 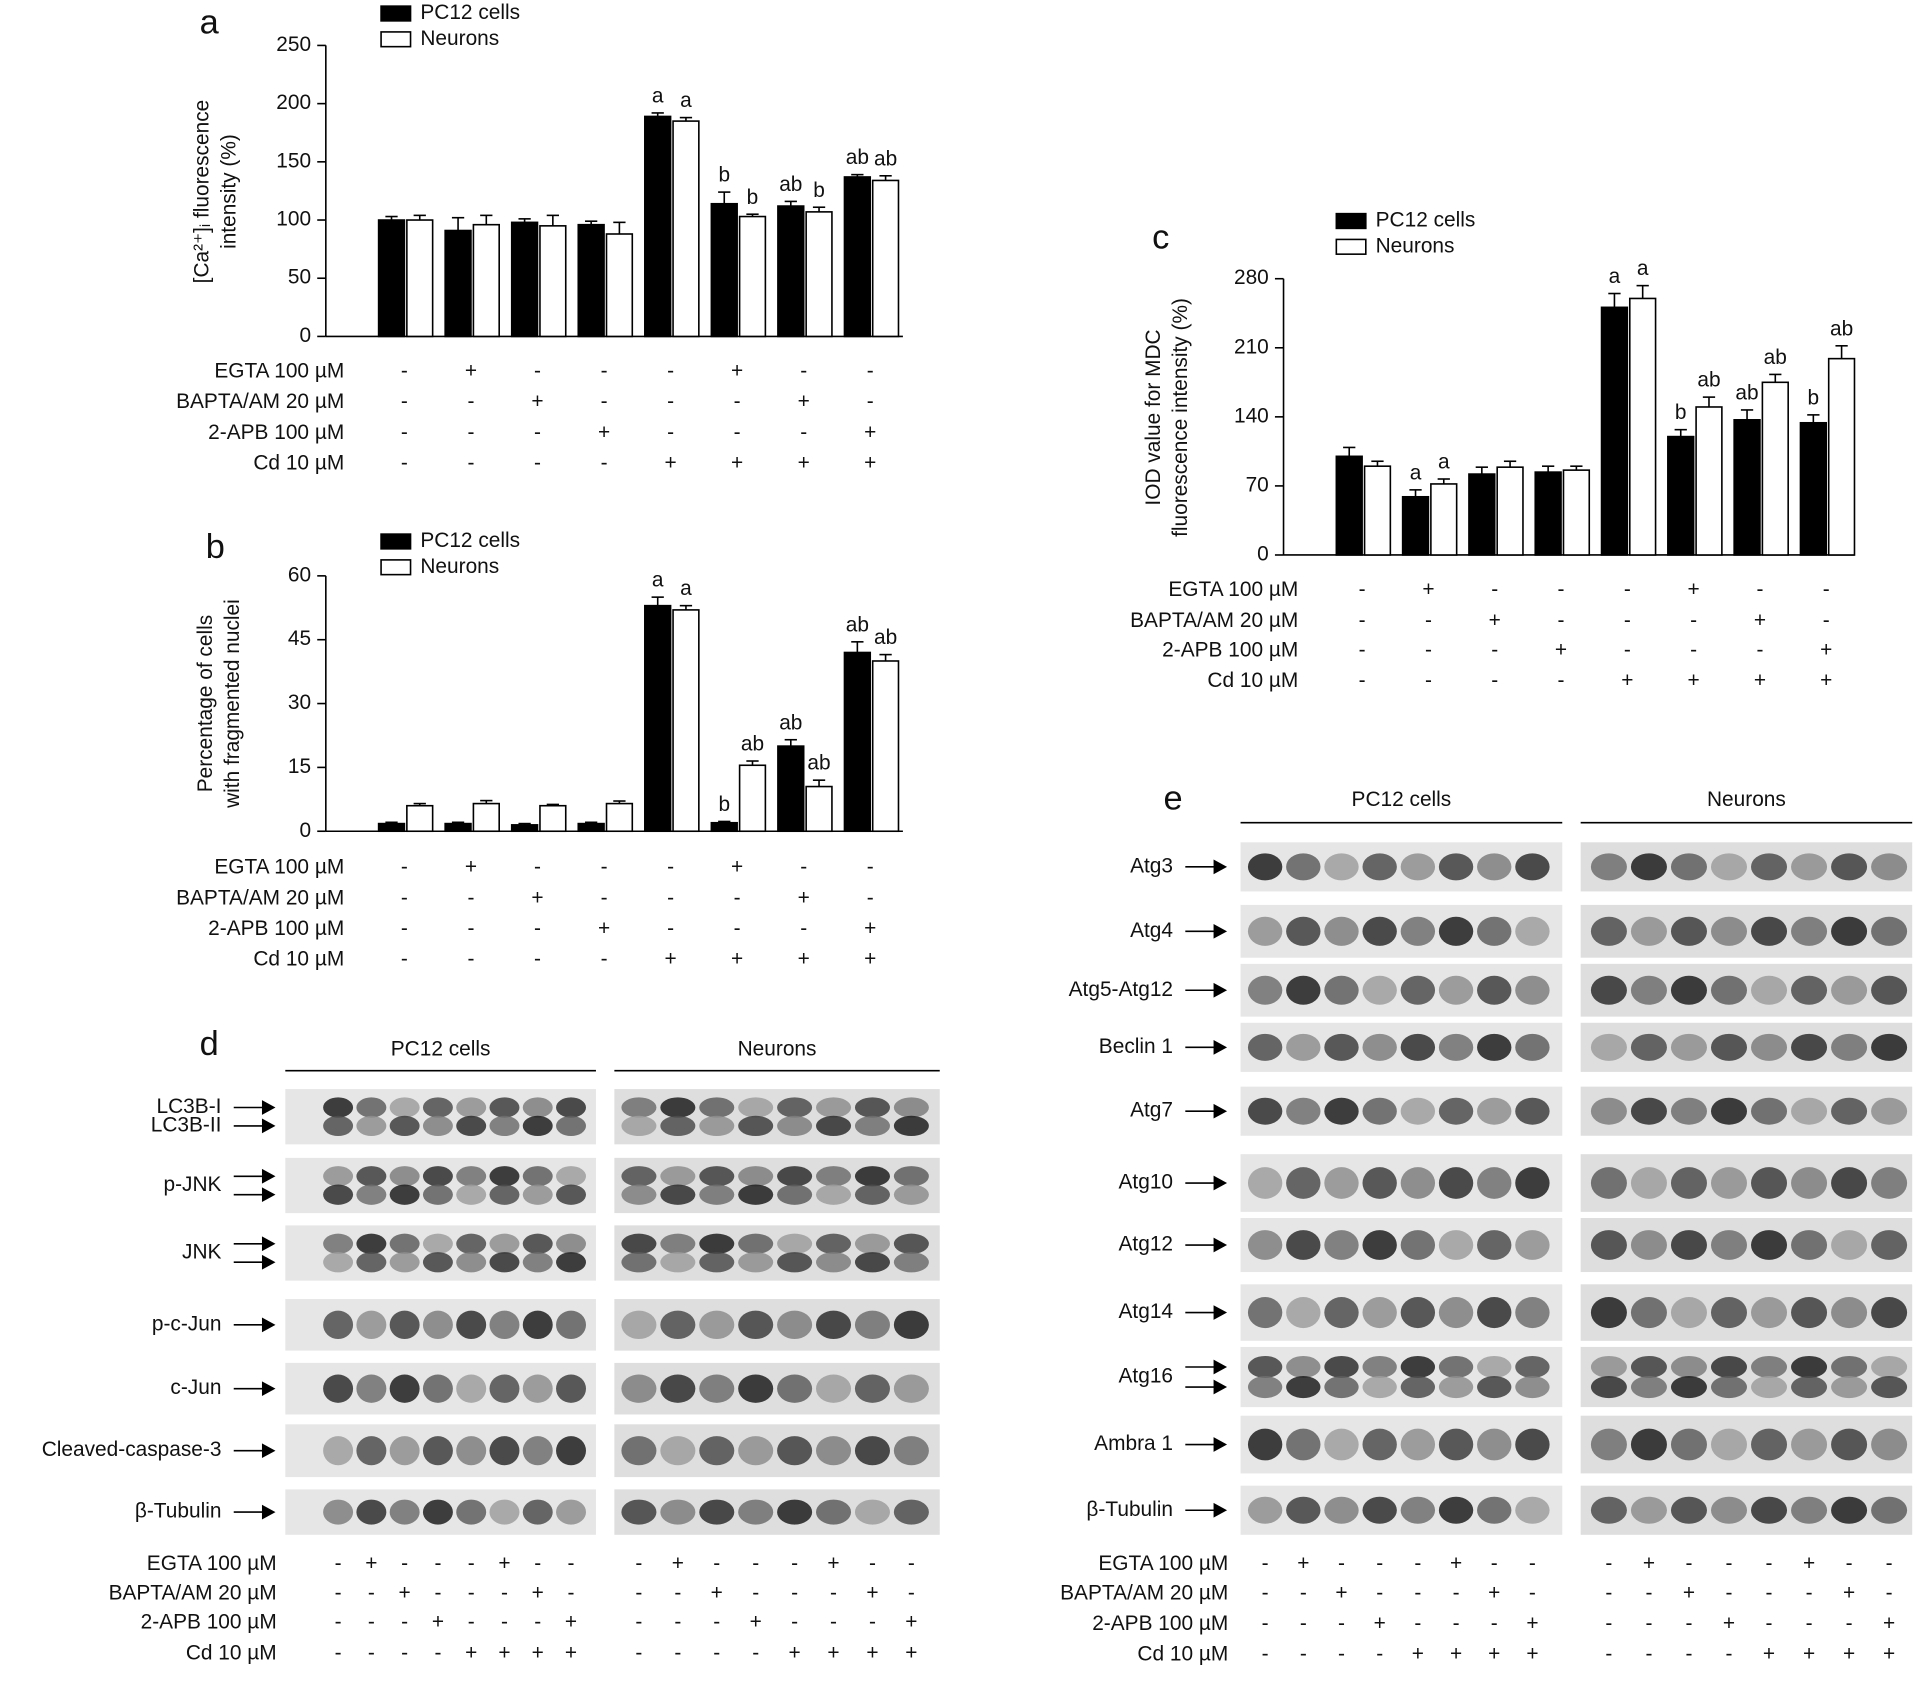 What do you see at coordinates (857, 157) in the screenshot?
I see `significance-label: ab` at bounding box center [857, 157].